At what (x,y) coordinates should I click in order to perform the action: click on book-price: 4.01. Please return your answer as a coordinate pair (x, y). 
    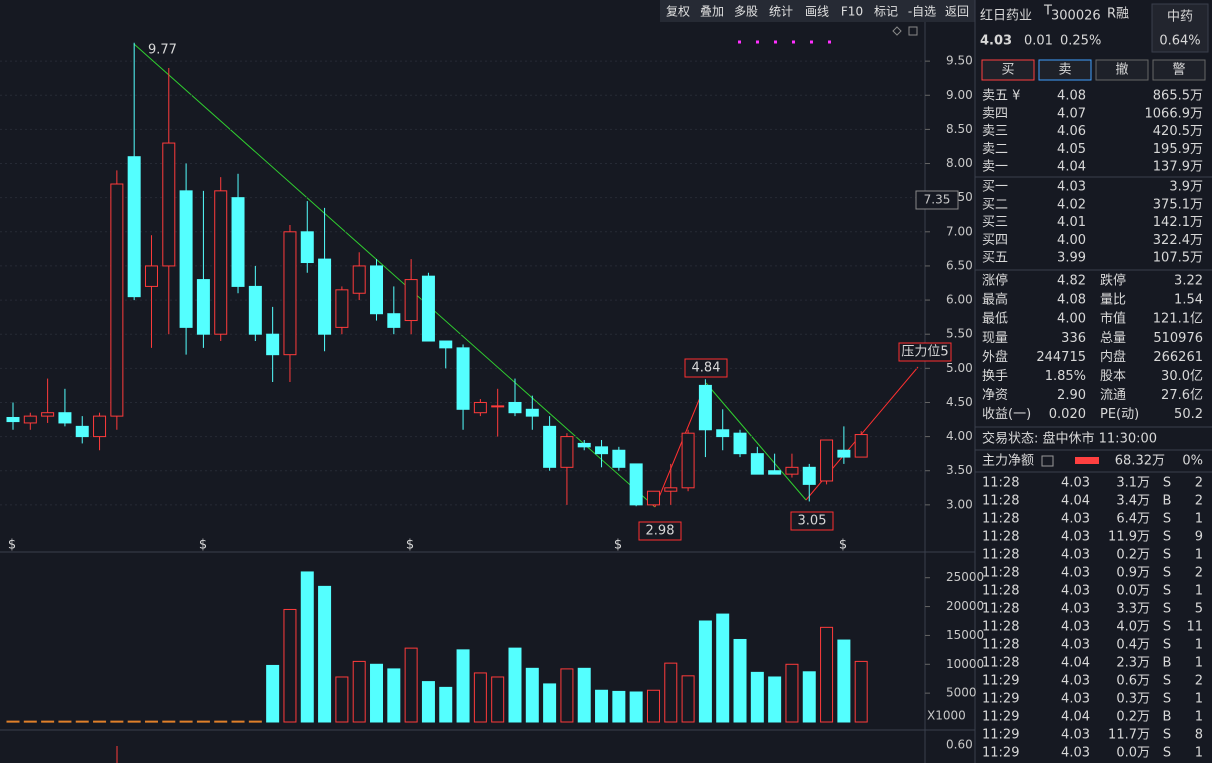
    Looking at the image, I should click on (1071, 222).